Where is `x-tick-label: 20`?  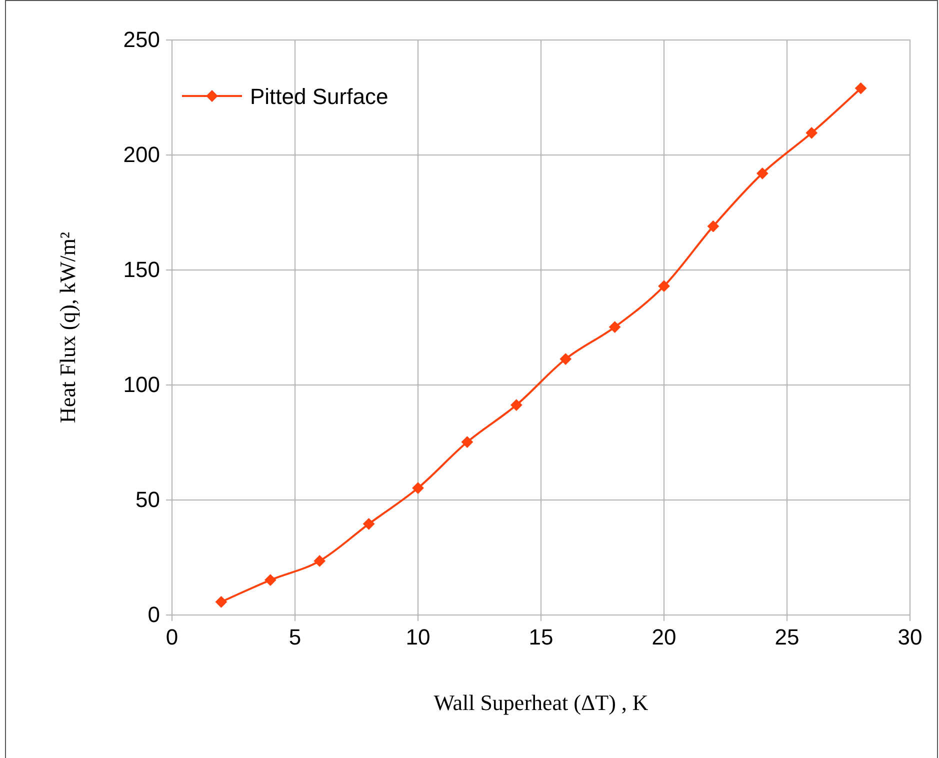 x-tick-label: 20 is located at coordinates (664, 637).